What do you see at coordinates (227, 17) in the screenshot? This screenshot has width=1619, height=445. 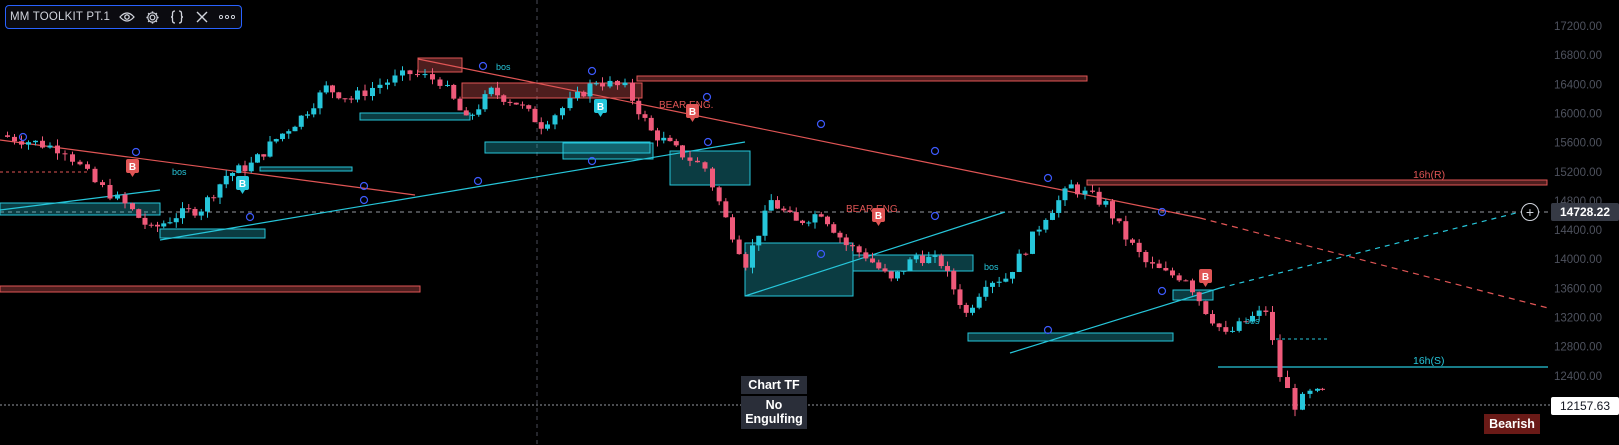 I see `more-icon` at bounding box center [227, 17].